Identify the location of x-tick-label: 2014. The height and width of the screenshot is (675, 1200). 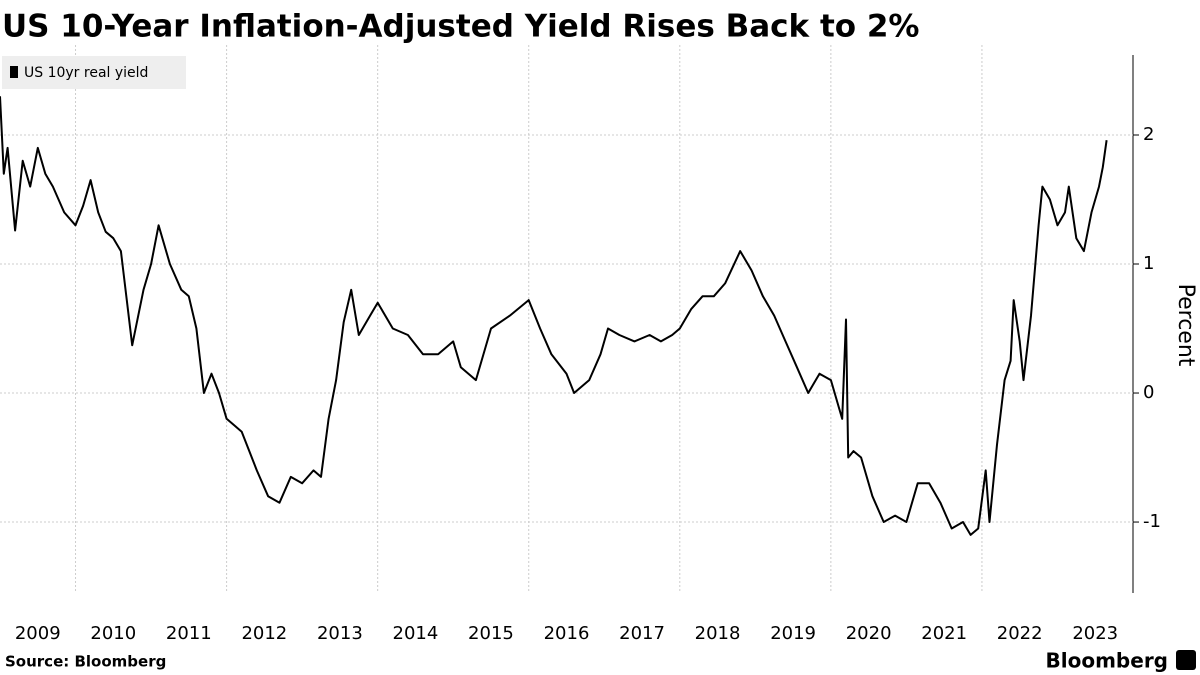
(416, 633).